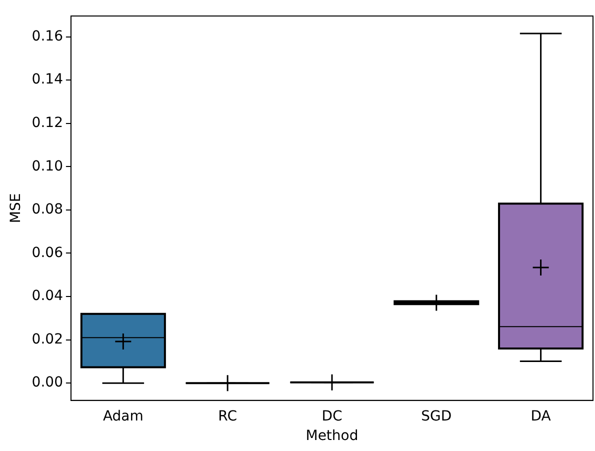 The width and height of the screenshot is (595, 451). I want to click on x-axis-title: Method, so click(332, 436).